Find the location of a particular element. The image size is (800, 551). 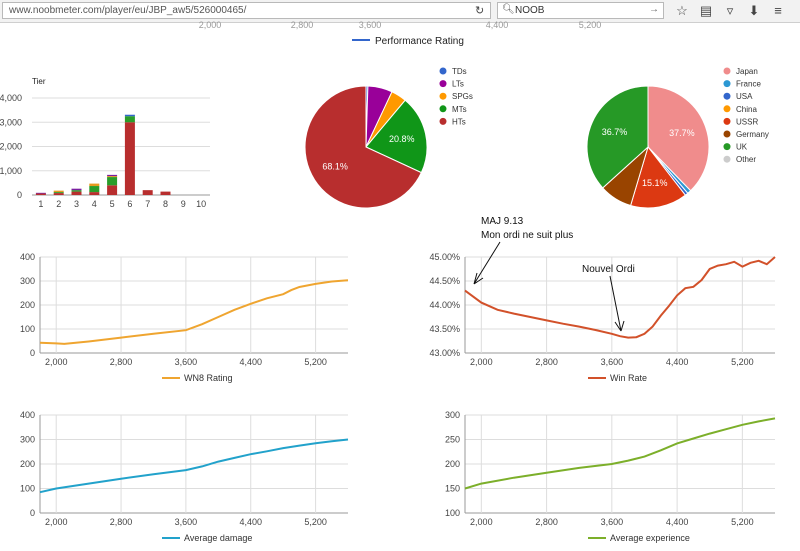

damage-ytick-1: 100 is located at coordinates (27, 489).